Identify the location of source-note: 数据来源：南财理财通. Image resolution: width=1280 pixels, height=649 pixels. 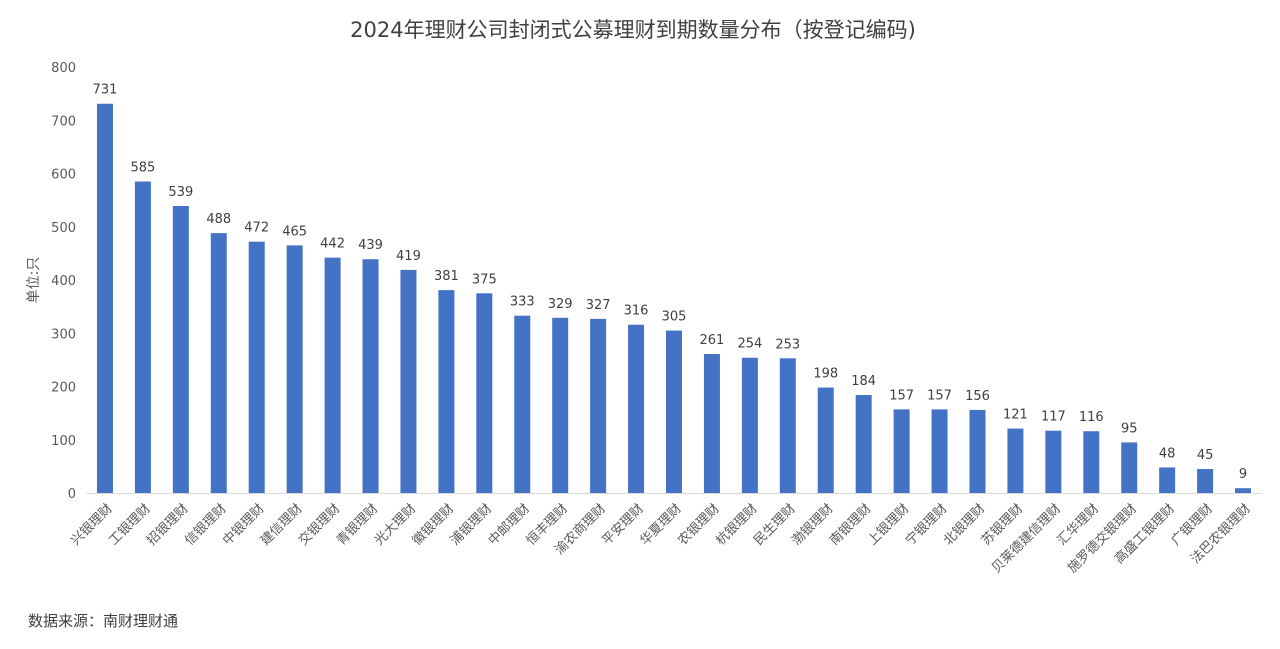
(103, 621).